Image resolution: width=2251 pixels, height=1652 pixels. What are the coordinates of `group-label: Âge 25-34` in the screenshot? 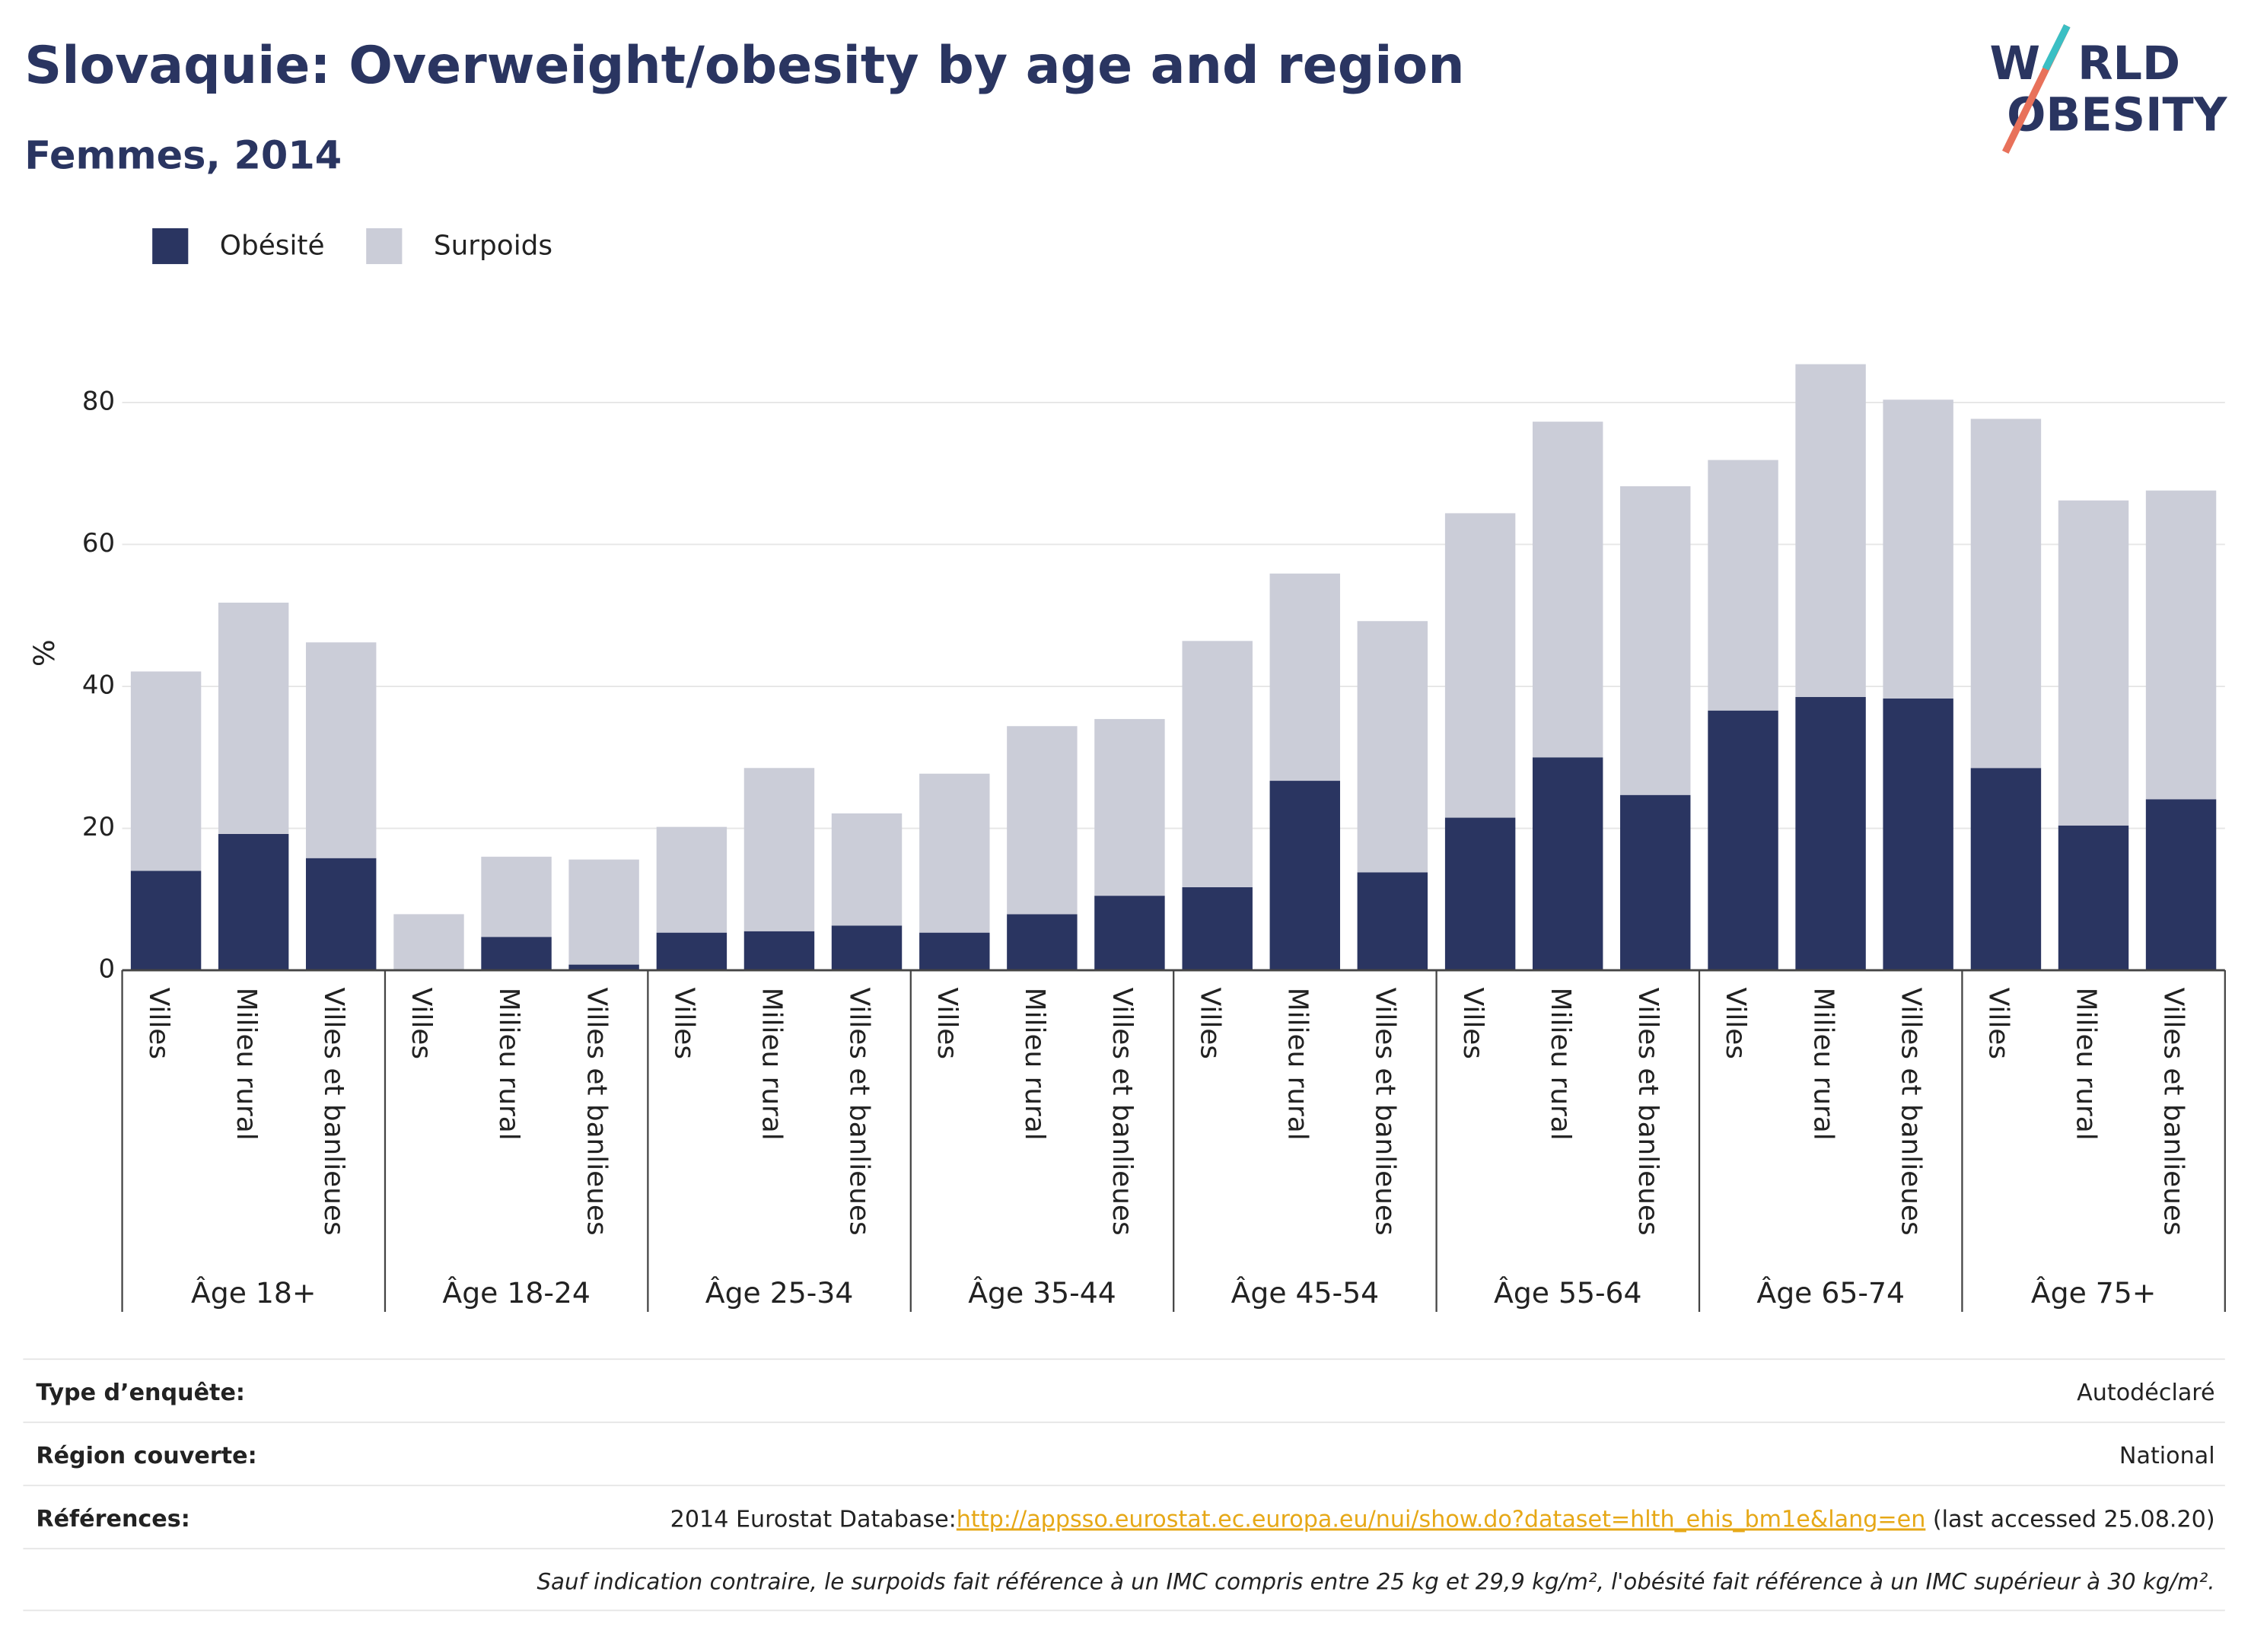 It's located at (779, 1293).